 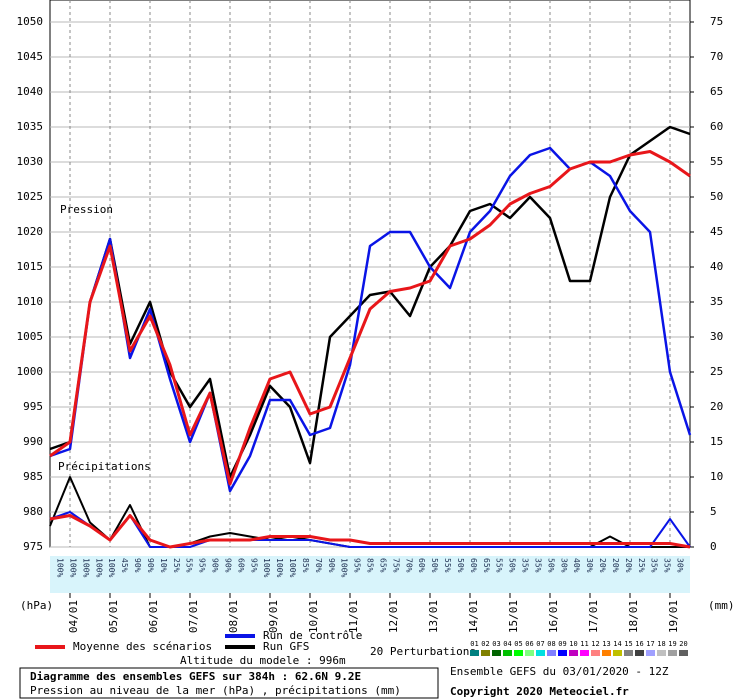 What do you see at coordinates (30, 126) in the screenshot?
I see `y-tick-label: 1035` at bounding box center [30, 126].